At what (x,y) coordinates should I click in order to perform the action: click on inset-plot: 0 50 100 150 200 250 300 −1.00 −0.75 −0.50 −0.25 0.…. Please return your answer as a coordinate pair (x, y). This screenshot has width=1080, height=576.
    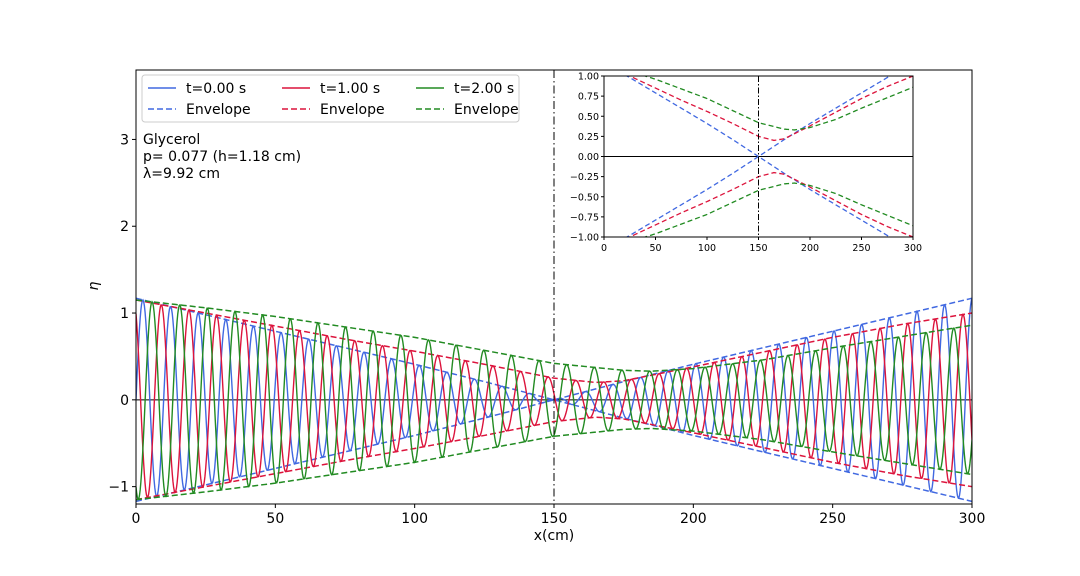
    Looking at the image, I should click on (746, 163).